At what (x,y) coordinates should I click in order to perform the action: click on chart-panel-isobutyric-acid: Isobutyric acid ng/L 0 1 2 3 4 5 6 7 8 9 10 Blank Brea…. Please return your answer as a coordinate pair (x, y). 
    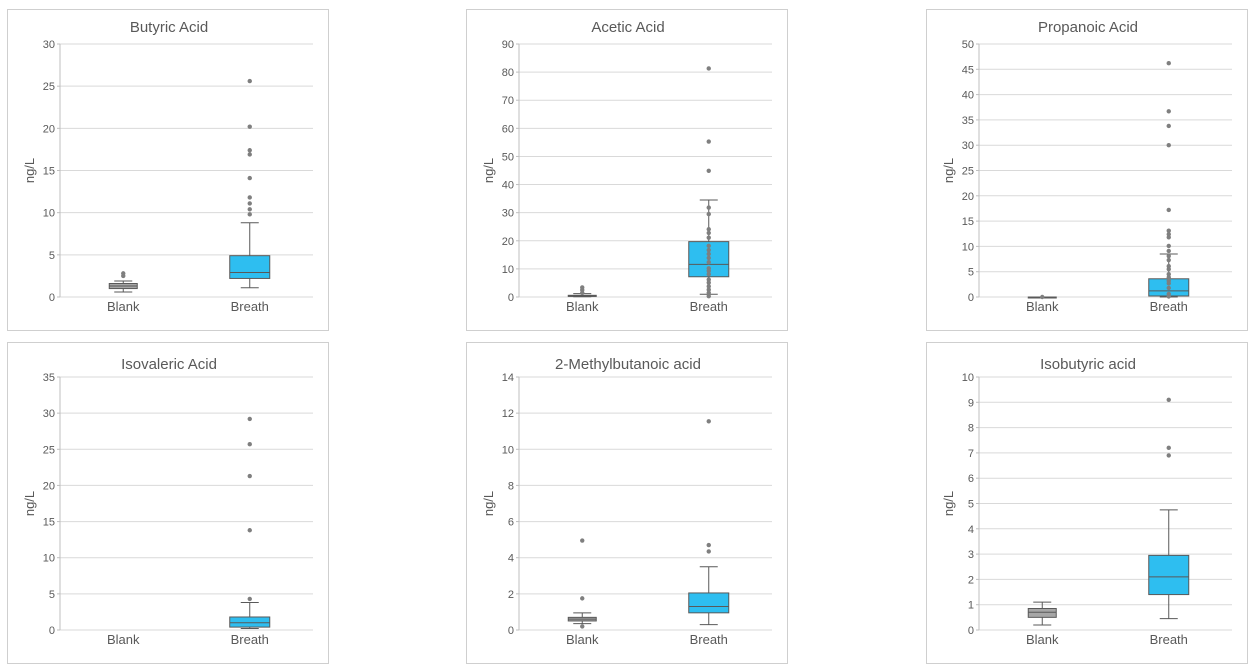
    Looking at the image, I should click on (1087, 503).